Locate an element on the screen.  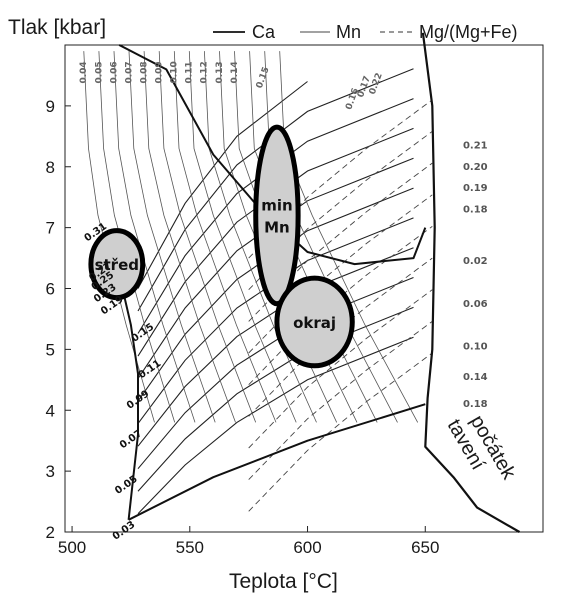
mg-isopleth-label: 0.19 is located at coordinates (475, 188).